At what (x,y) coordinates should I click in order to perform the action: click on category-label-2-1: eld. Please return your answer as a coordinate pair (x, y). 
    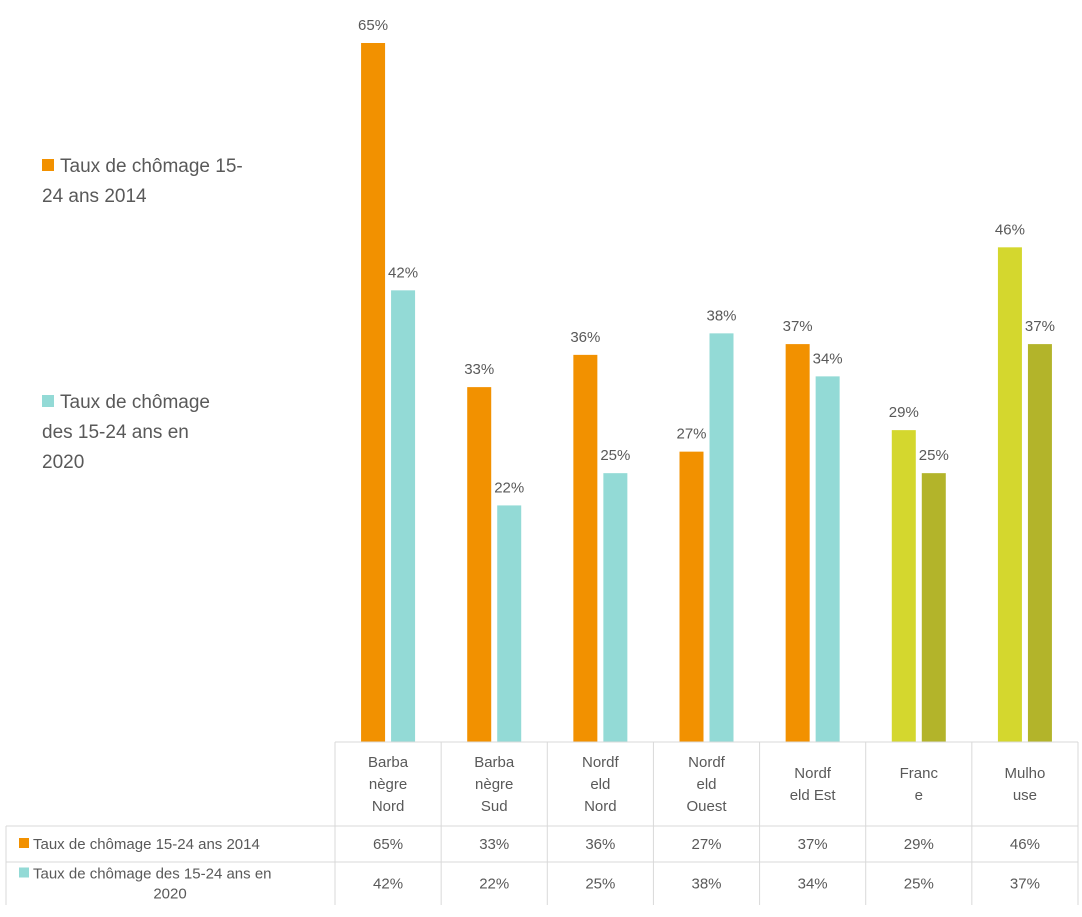
    Looking at the image, I should click on (600, 784).